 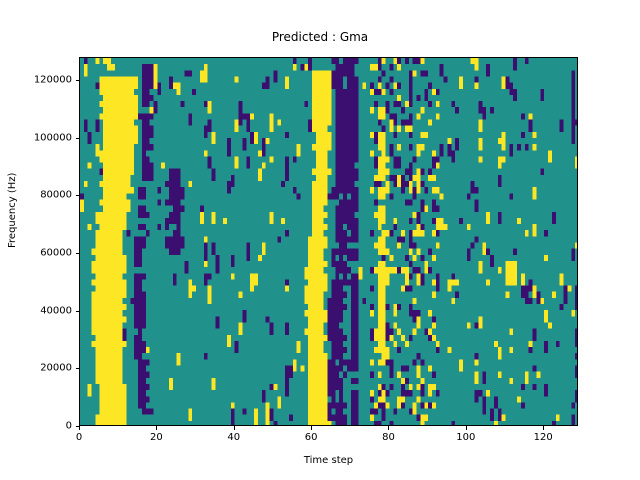 I want to click on x-tick-label: 20, so click(x=156, y=437).